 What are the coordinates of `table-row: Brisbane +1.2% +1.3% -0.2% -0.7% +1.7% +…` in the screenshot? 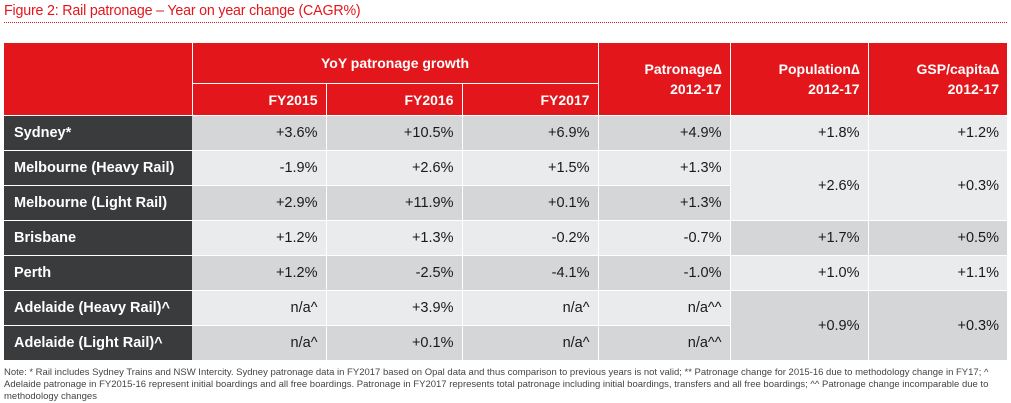 It's located at (506, 238).